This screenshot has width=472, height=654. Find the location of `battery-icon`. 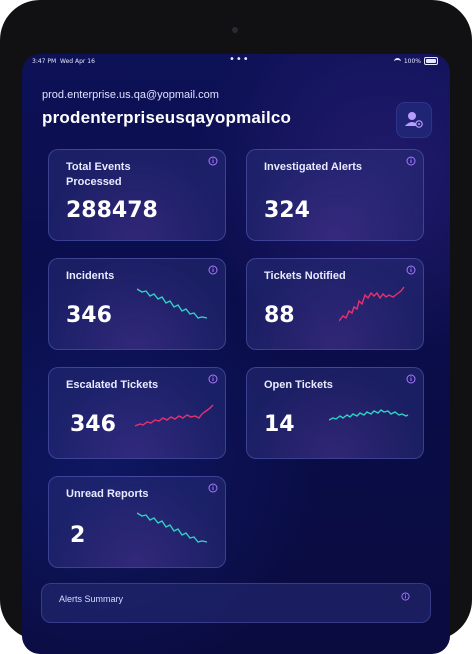

battery-icon is located at coordinates (431, 61).